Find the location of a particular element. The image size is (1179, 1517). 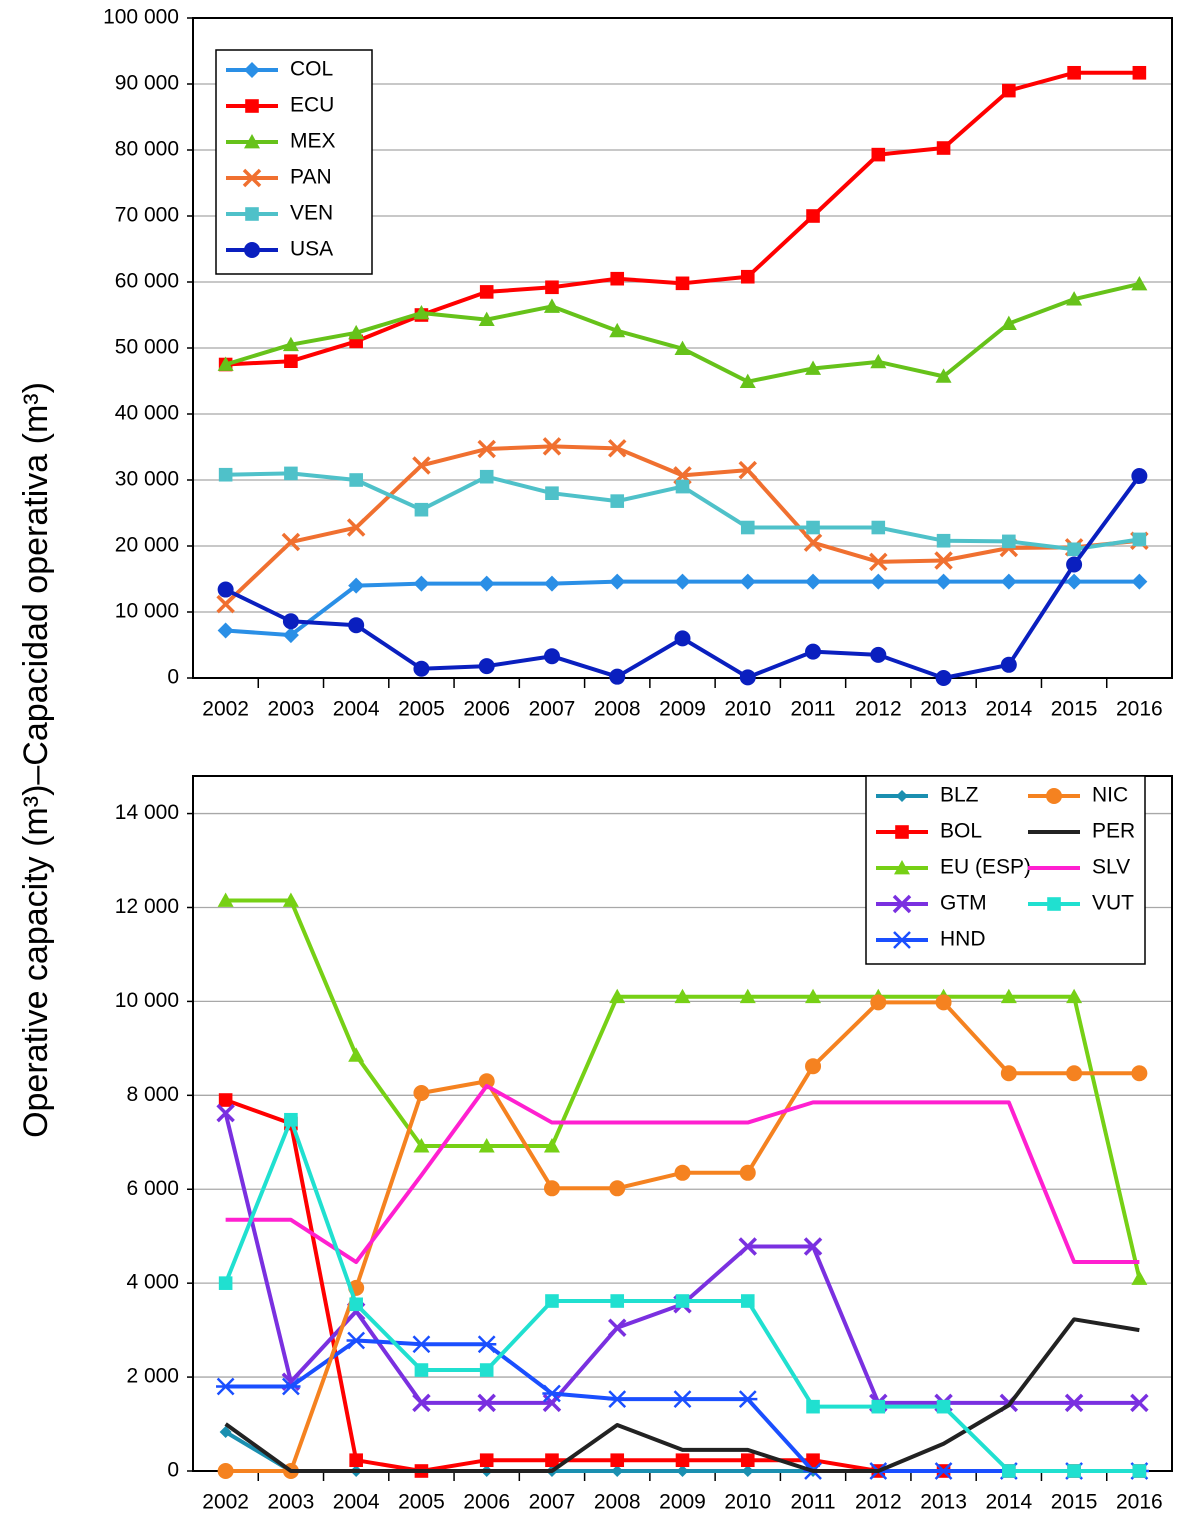

legend-label: VEN is located at coordinates (311, 213).